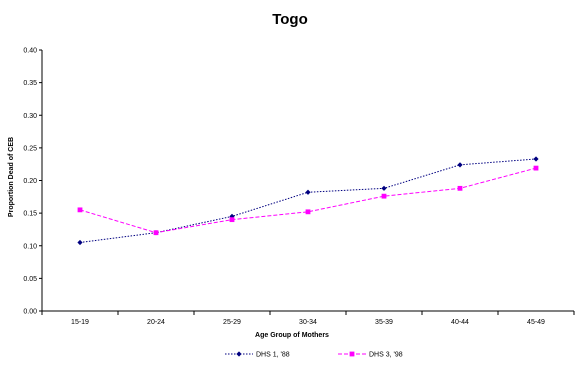 This screenshot has width=581, height=367. Describe the element at coordinates (314, 355) in the screenshot. I see `chart-legend: DHS 1, '88 DHS 3, '98` at that location.